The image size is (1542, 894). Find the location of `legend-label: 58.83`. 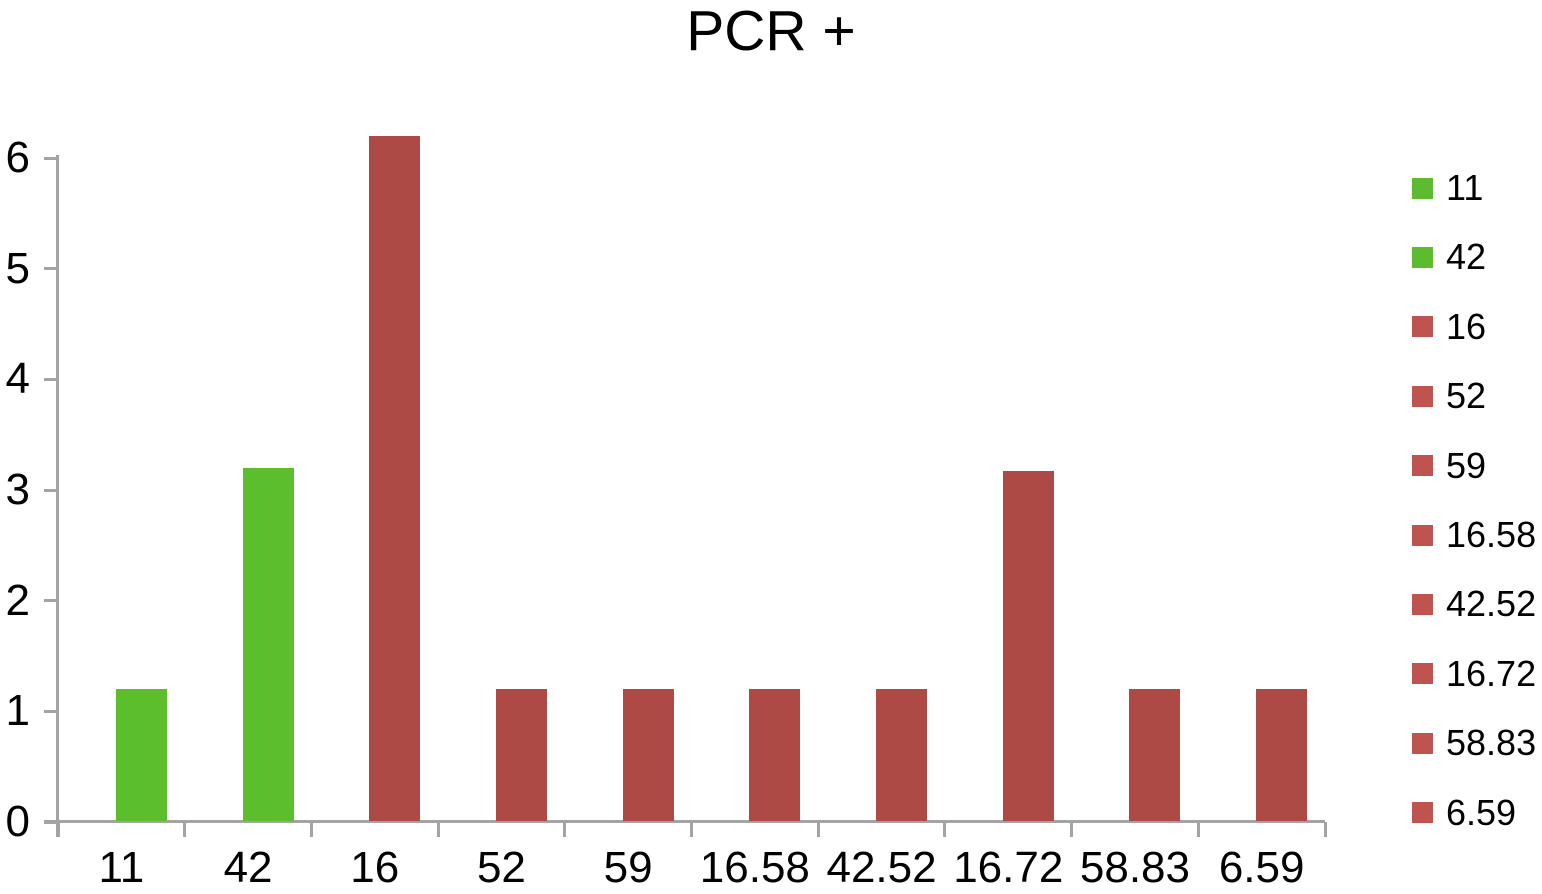

legend-label: 58.83 is located at coordinates (1491, 743).